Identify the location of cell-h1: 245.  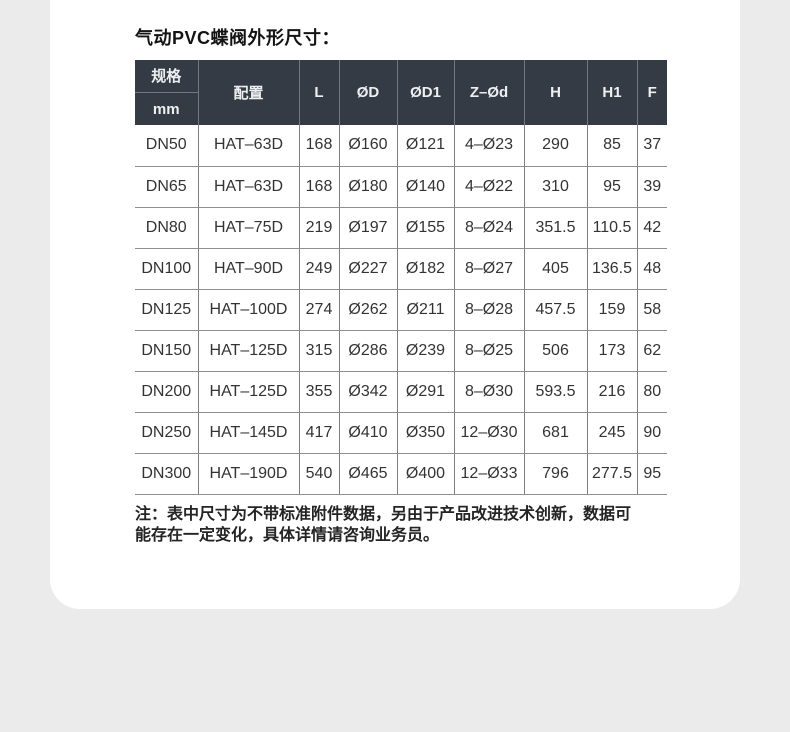
(612, 433).